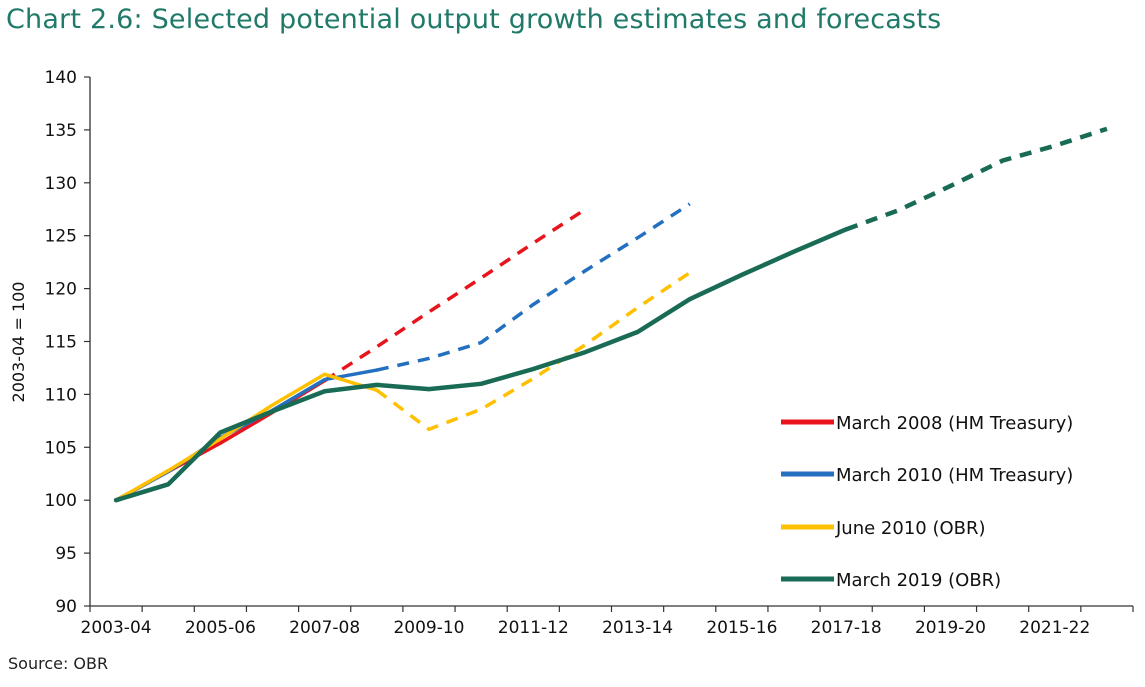 The height and width of the screenshot is (687, 1145). Describe the element at coordinates (954, 475) in the screenshot. I see `legend-label: March 2010 (HM Treasury)` at that location.